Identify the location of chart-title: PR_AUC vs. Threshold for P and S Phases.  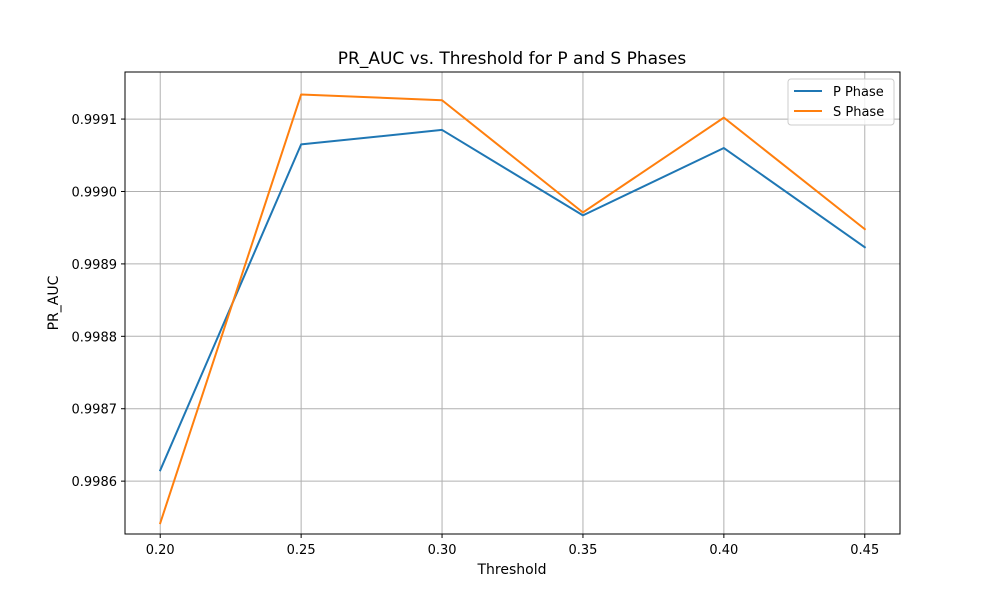
(512, 59).